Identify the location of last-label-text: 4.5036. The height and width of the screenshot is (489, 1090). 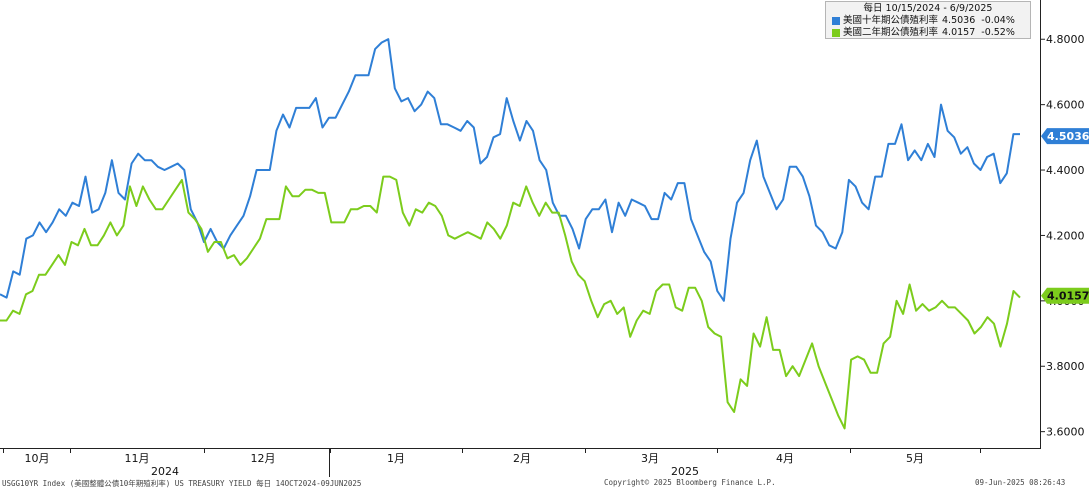
(1068, 136).